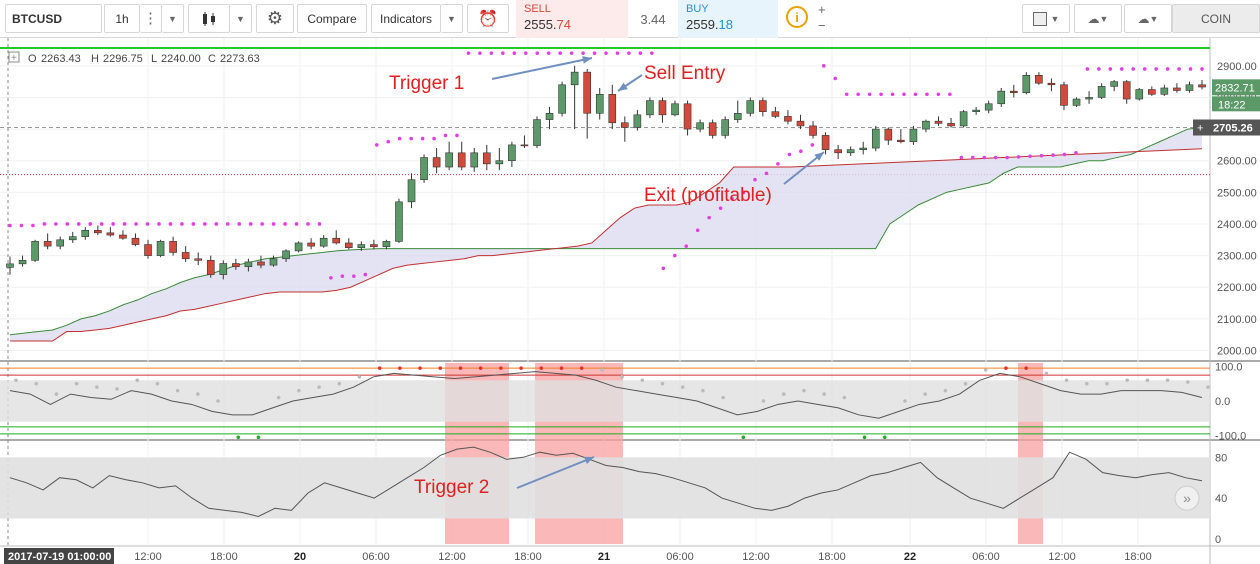 The height and width of the screenshot is (564, 1260). What do you see at coordinates (822, 25) in the screenshot?
I see `minus-icon: −` at bounding box center [822, 25].